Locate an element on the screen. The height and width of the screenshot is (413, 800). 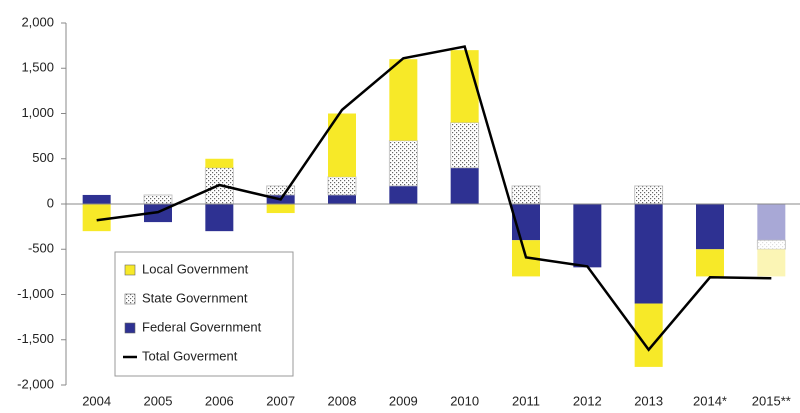
y-tick-label: 0 is located at coordinates (50, 202).